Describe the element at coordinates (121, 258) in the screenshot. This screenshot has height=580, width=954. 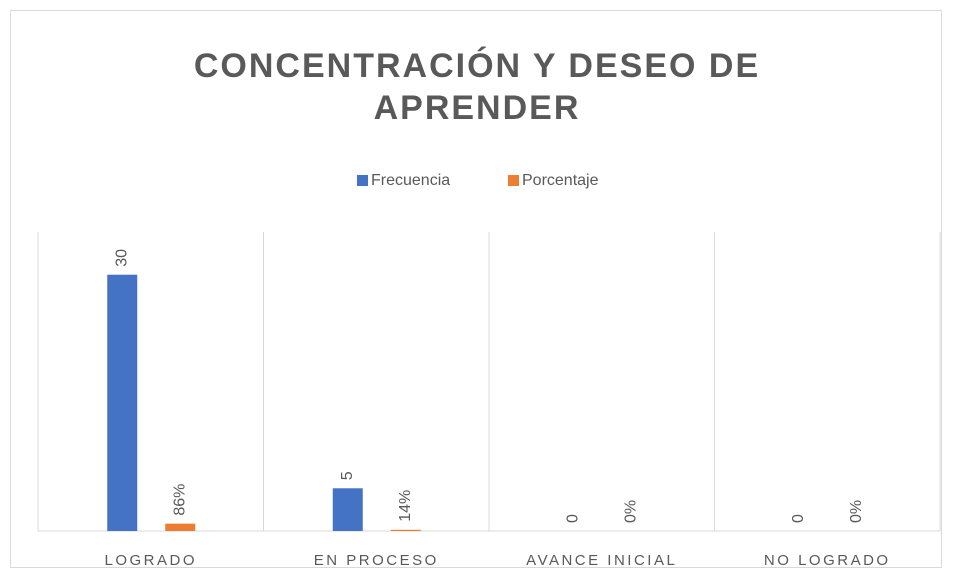
I see `data-label: 30` at that location.